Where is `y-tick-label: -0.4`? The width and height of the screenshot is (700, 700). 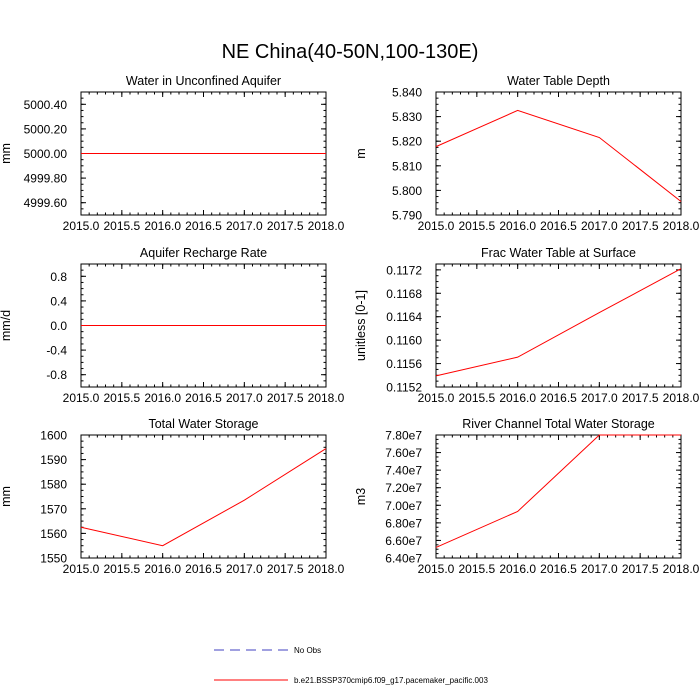
y-tick-label: -0.4 is located at coordinates (56, 351).